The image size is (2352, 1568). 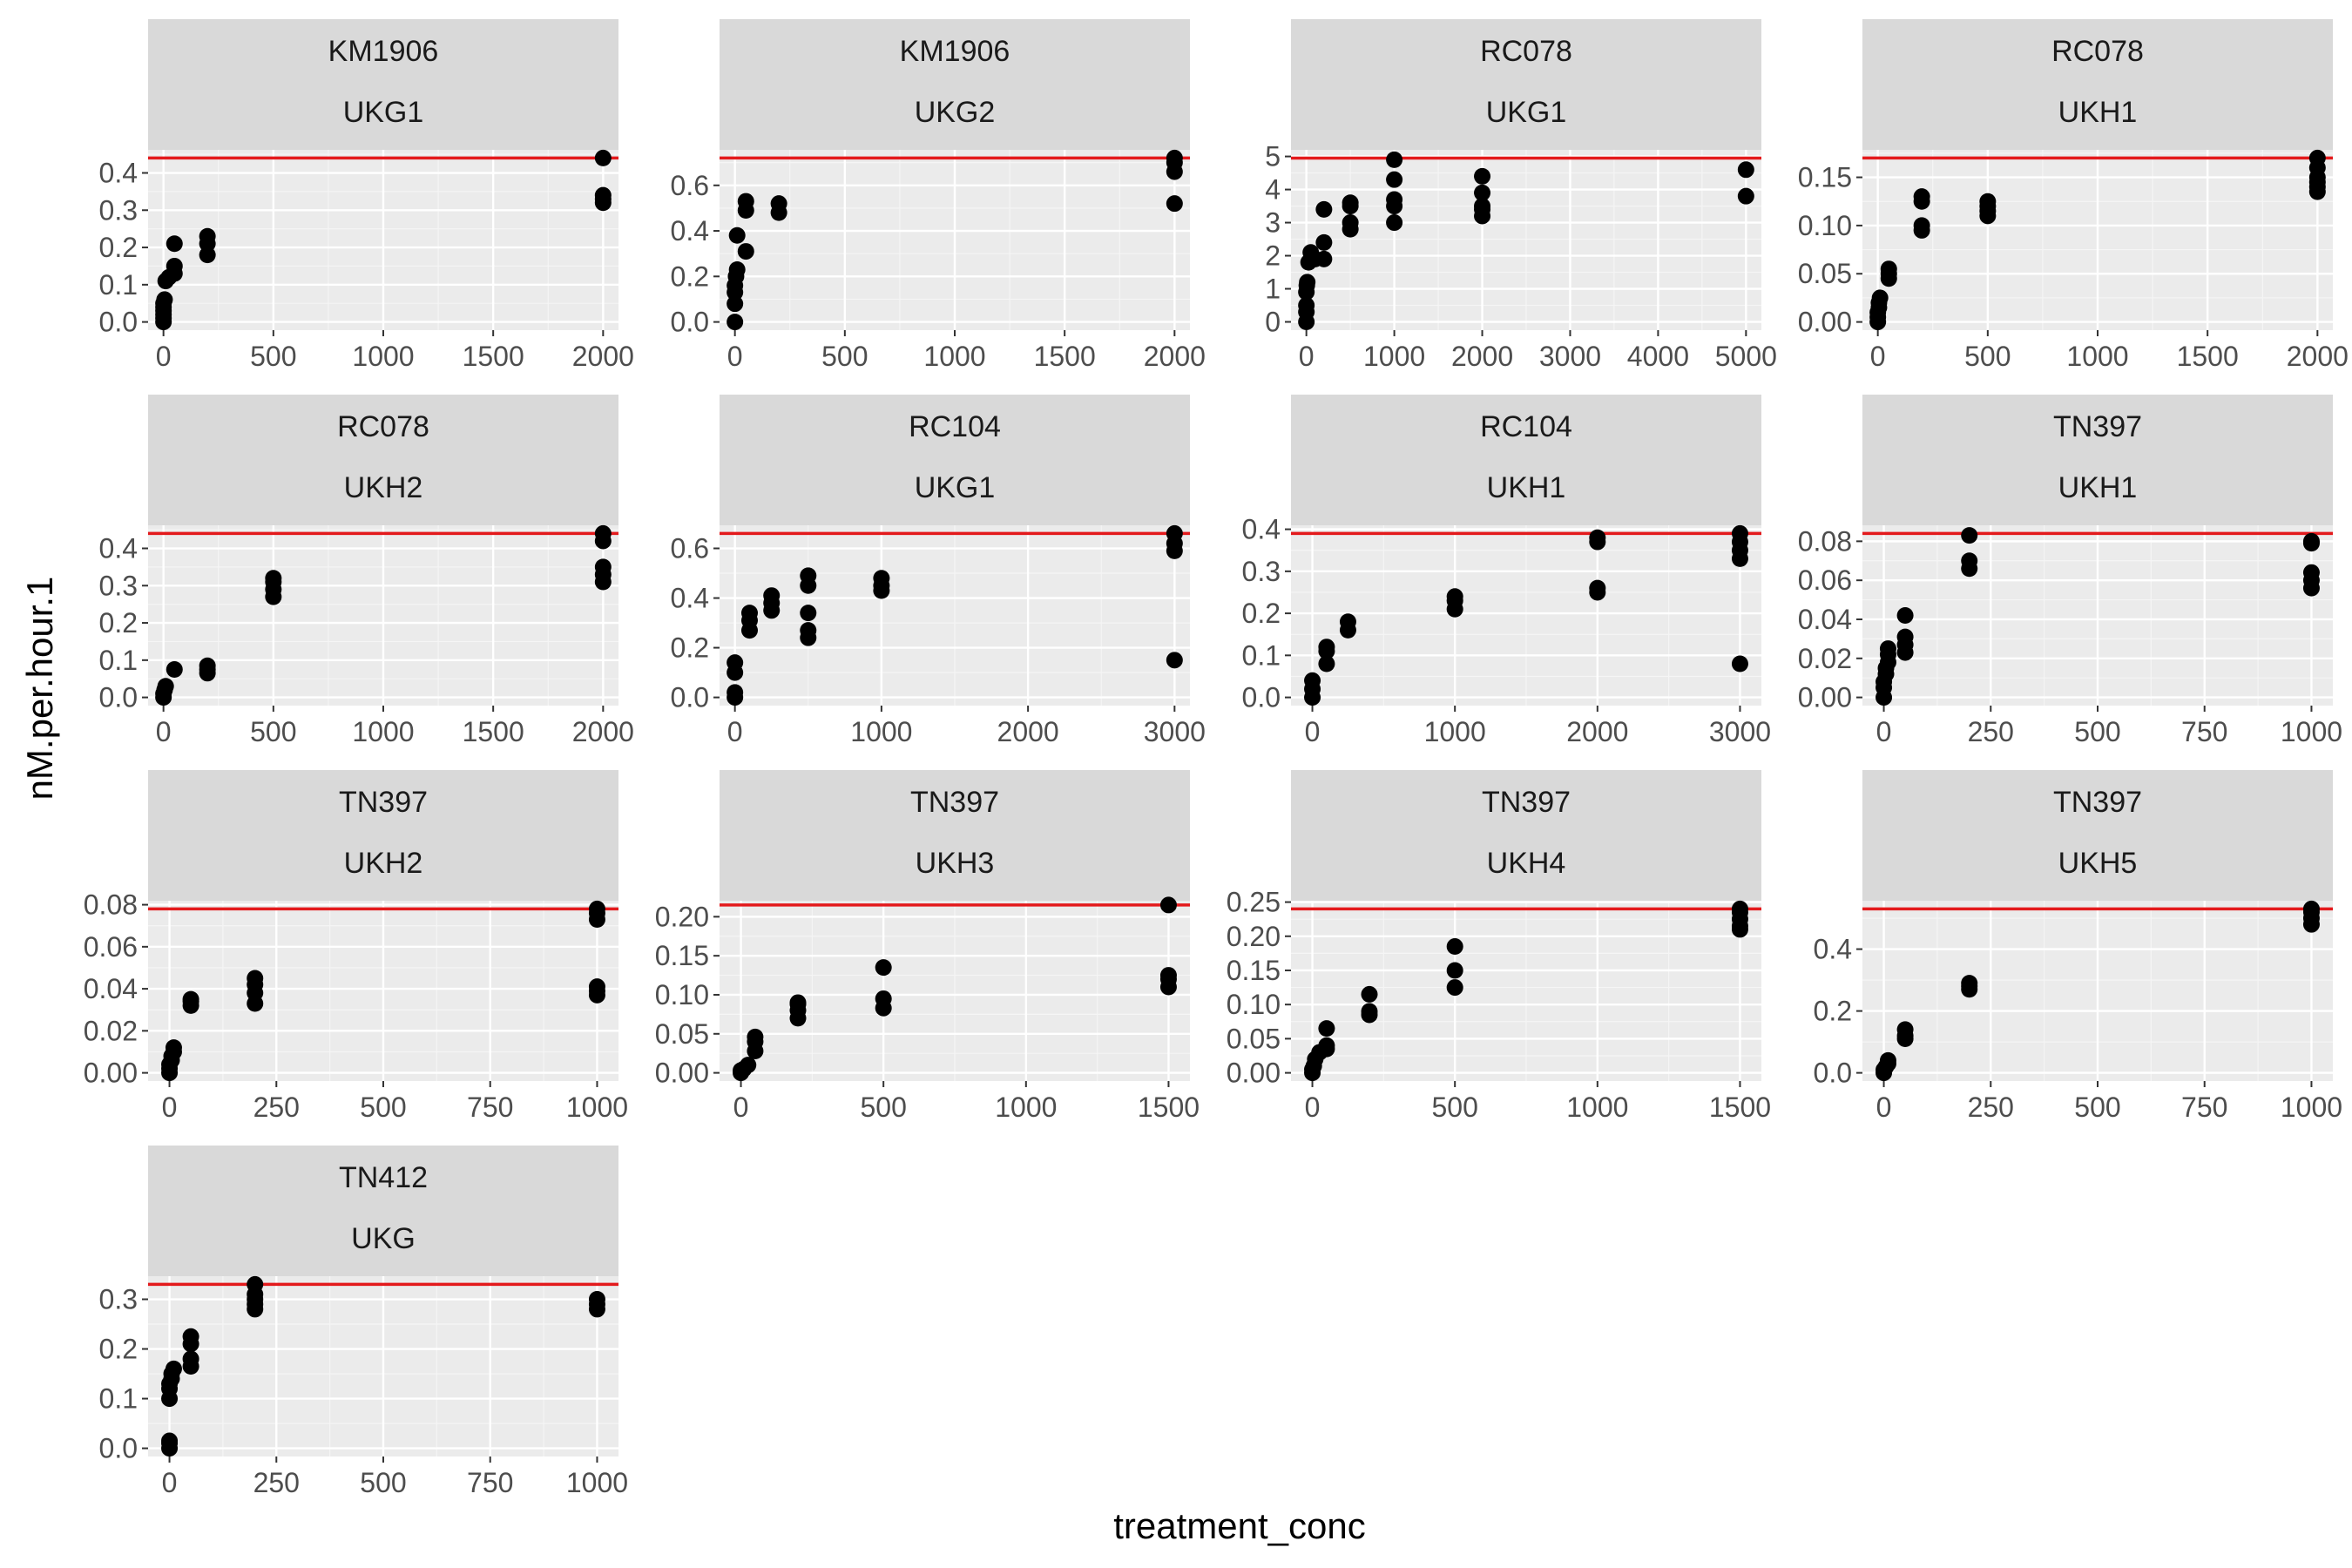 I want to click on y-tick-label: 1, so click(x=1273, y=289).